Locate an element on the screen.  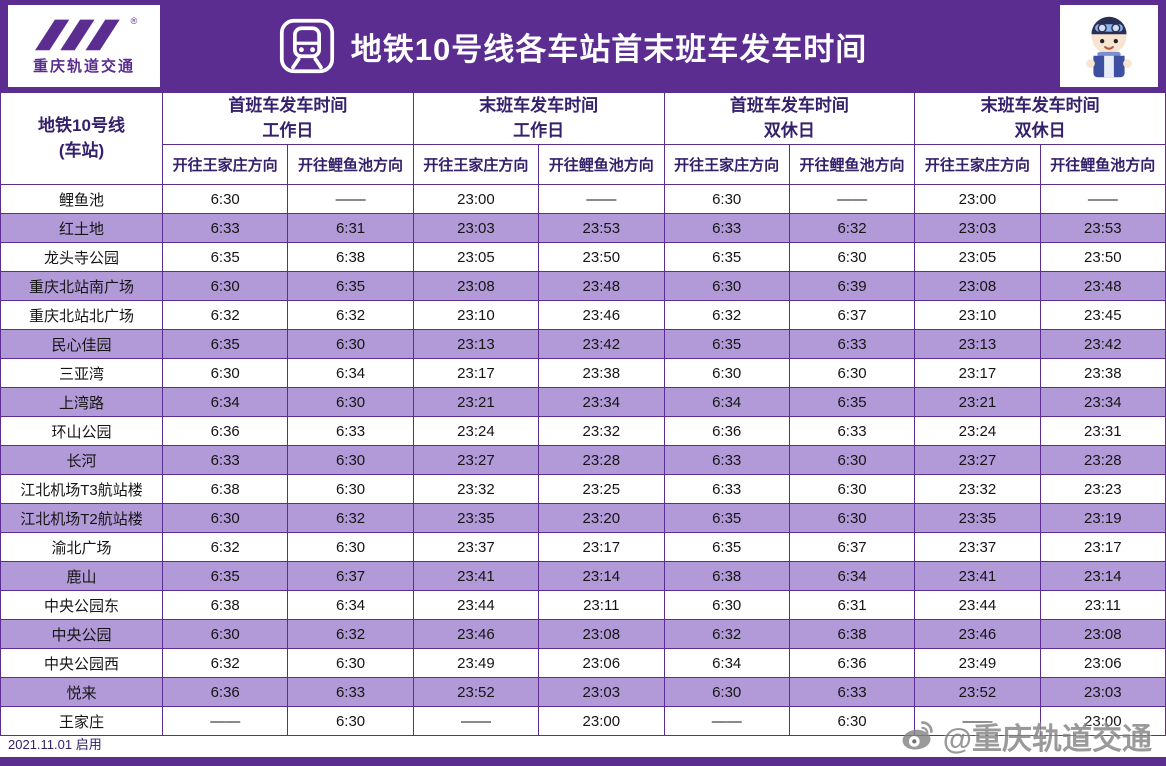
poster-title: 地铁10号线各车站首末班车发车时间 is located at coordinates (609, 49).